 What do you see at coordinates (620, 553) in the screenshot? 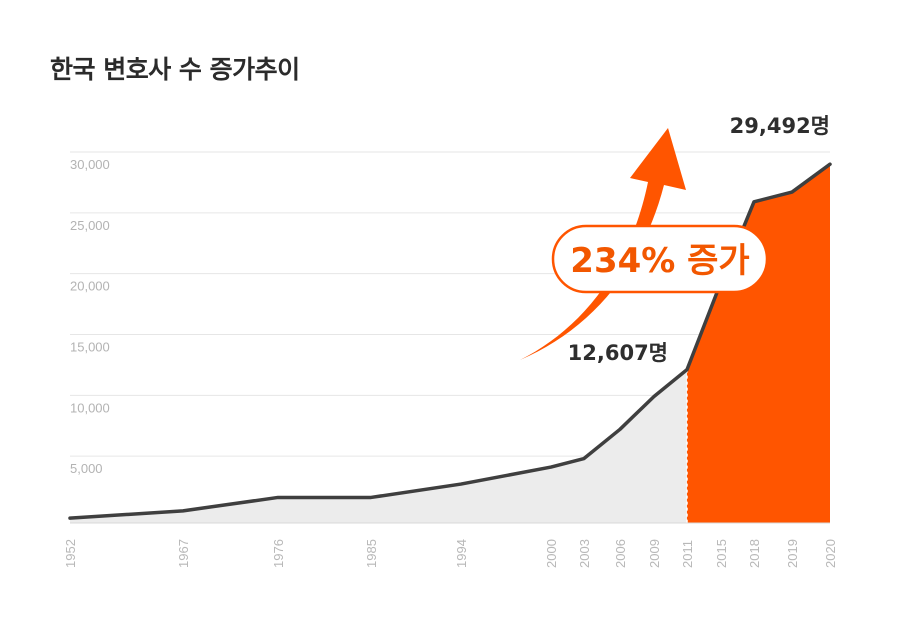
I see `x-tick-label: 2006` at bounding box center [620, 553].